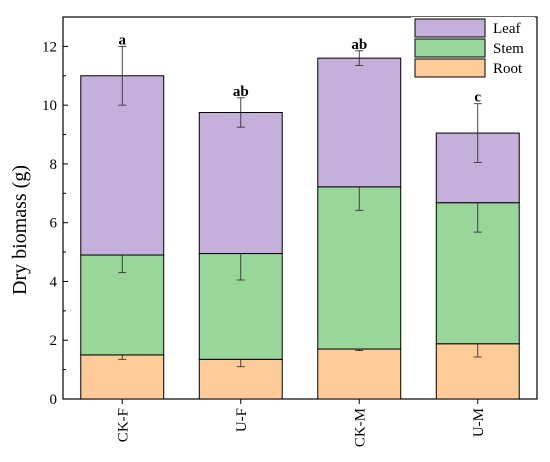 The height and width of the screenshot is (462, 550). I want to click on legend: Leaf Stem Root, so click(473, 48).